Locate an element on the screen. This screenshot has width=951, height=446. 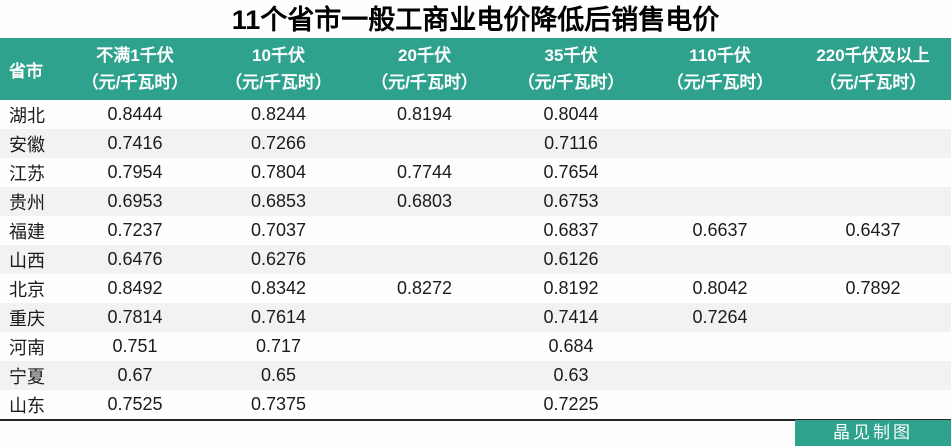
province-cell: 山东 is located at coordinates (27, 405).